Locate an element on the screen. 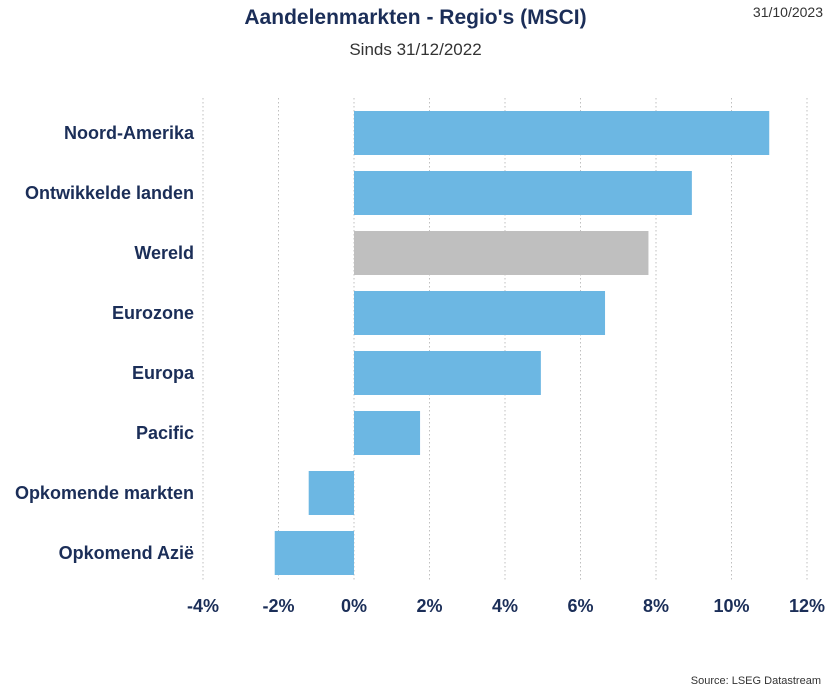 This screenshot has height=689, width=831. category-label: Pacific is located at coordinates (165, 433).